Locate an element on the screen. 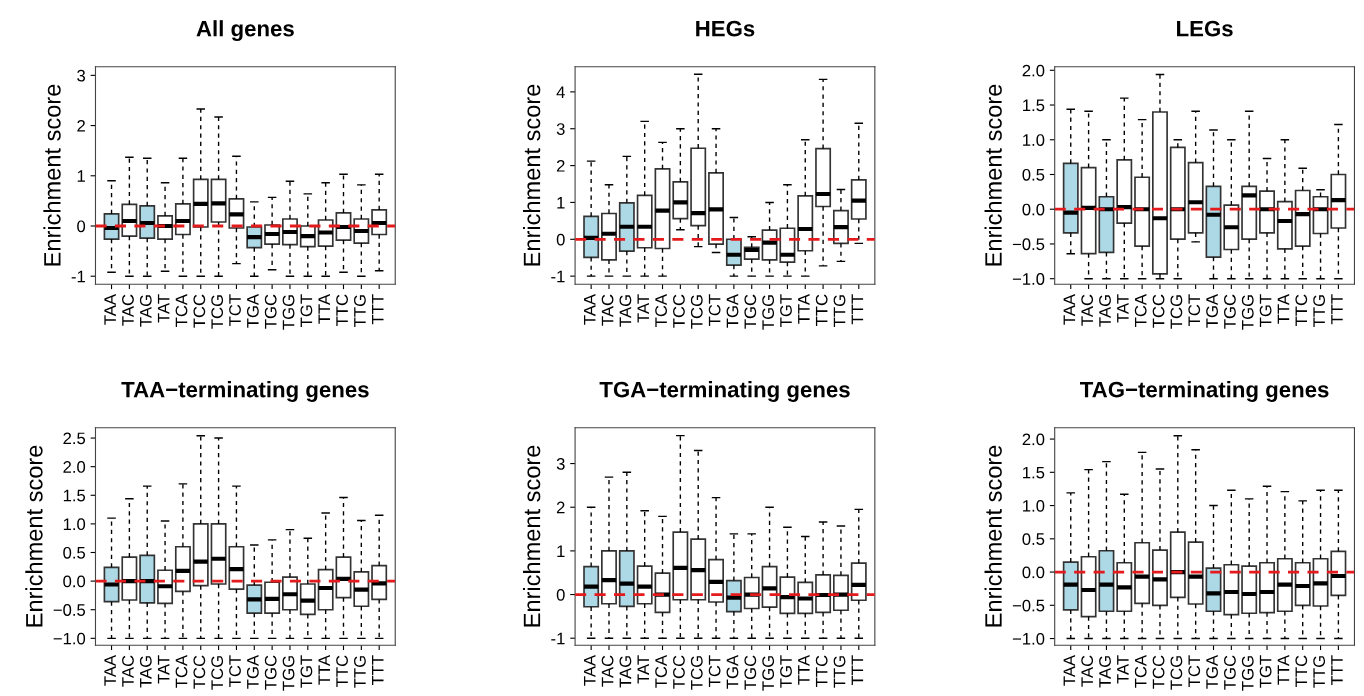  chart-title: LEGs is located at coordinates (1205, 28).